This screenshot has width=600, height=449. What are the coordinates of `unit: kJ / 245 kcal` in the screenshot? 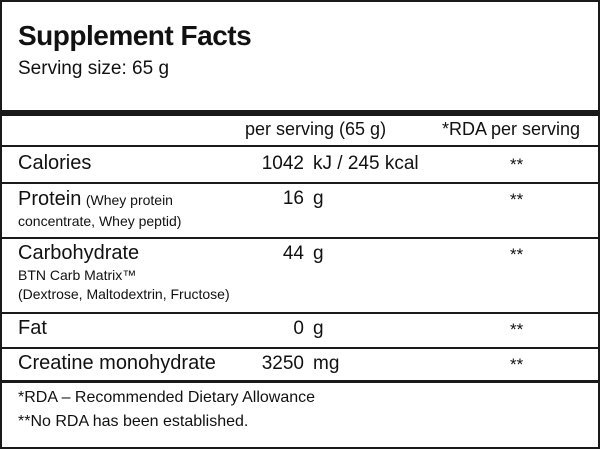 It's located at (366, 163).